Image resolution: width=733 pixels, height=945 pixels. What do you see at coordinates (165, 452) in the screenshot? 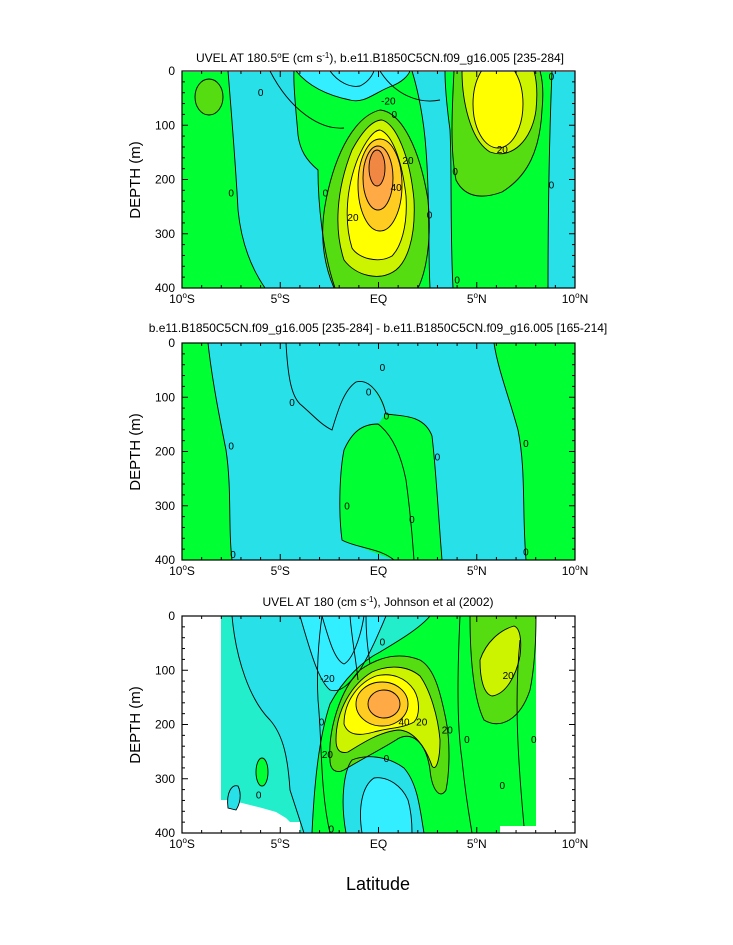
I see `y-tick-label: 200` at bounding box center [165, 452].